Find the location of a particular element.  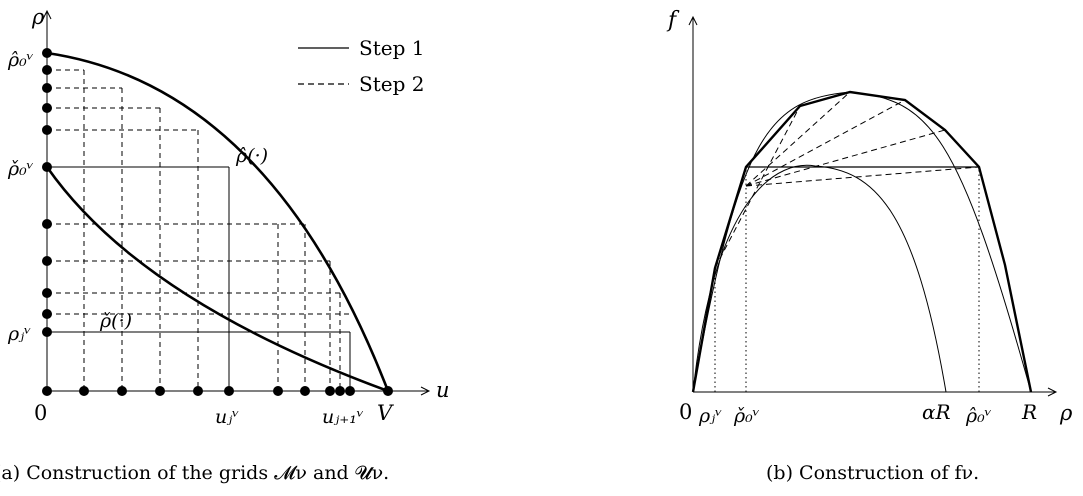

v-label: V is located at coordinates (385, 413).